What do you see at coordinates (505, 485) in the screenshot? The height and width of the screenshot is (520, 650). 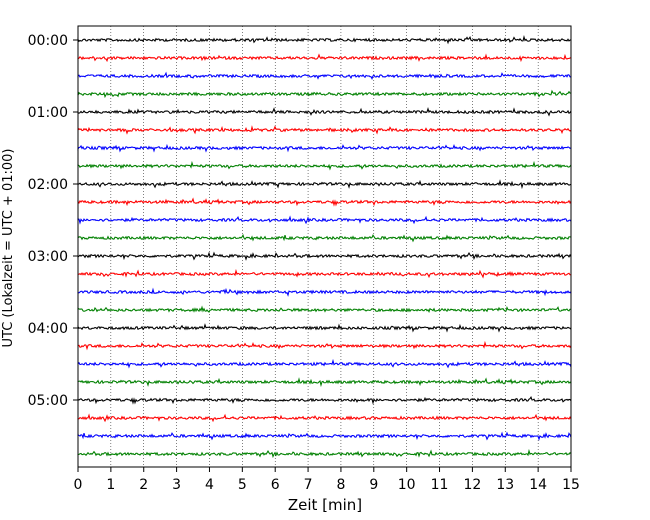 I see `x-tick-label: 13` at bounding box center [505, 485].